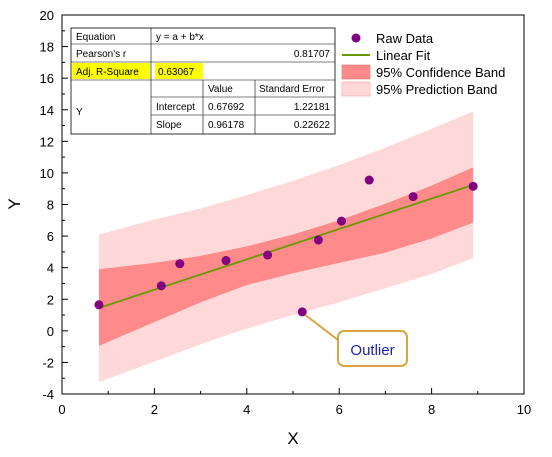 This screenshot has width=552, height=457. I want to click on pearson-value: 0.81707, so click(312, 54).